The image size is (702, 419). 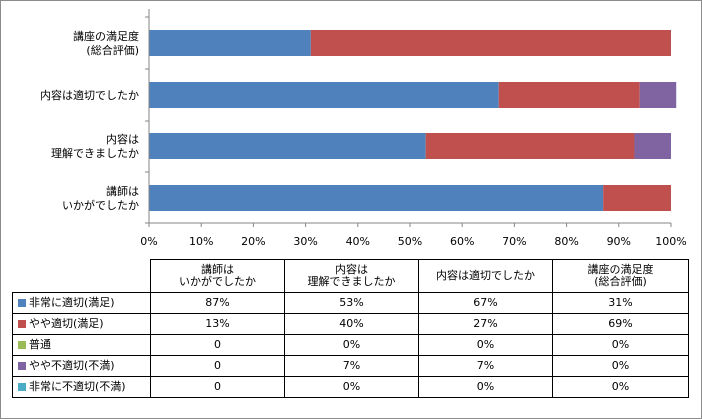 I want to click on table-column-header-1: 講師は いかがでしたか, so click(x=217, y=276).